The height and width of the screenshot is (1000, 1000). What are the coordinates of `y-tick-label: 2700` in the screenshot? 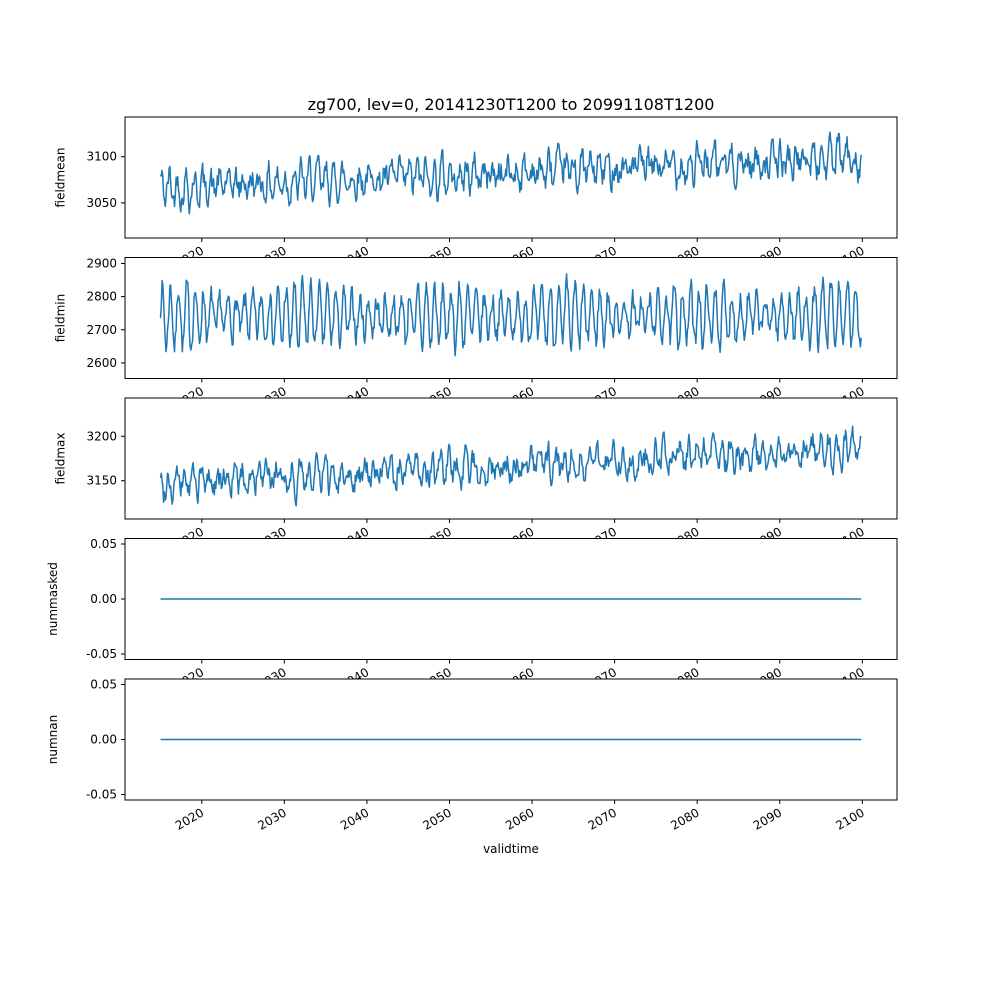 It's located at (101, 330).